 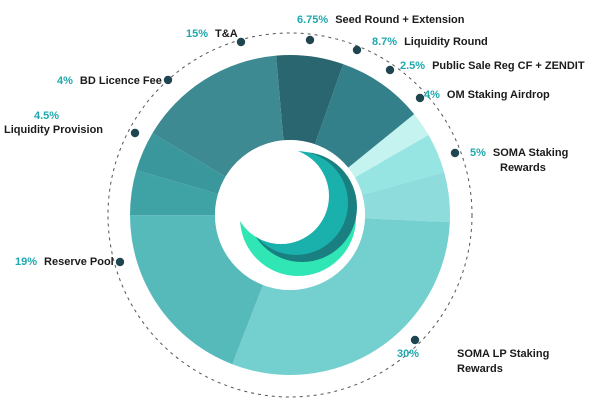 I want to click on callout-text-6: Reserve Pool, so click(x=79, y=262).